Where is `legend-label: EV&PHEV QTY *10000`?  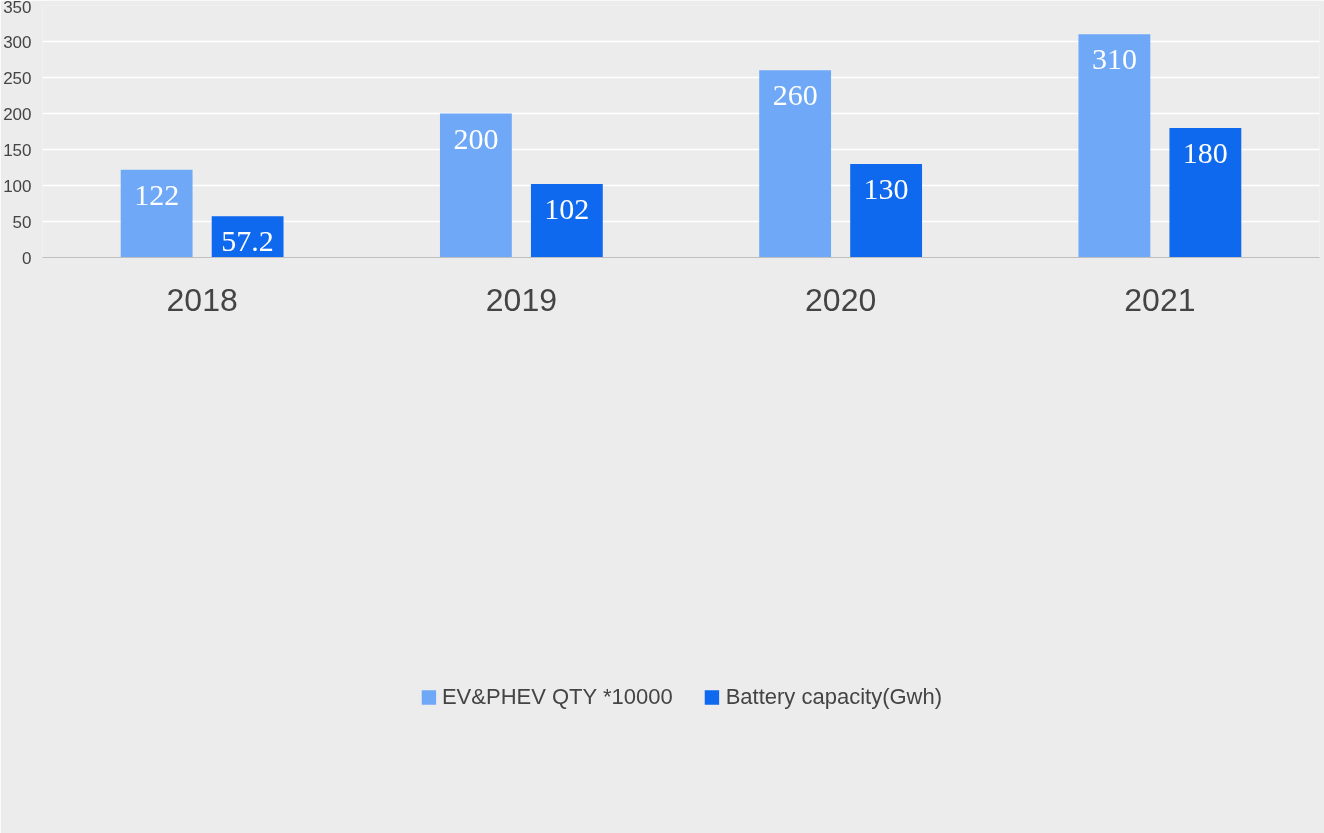
legend-label: EV&PHEV QTY *10000 is located at coordinates (557, 696).